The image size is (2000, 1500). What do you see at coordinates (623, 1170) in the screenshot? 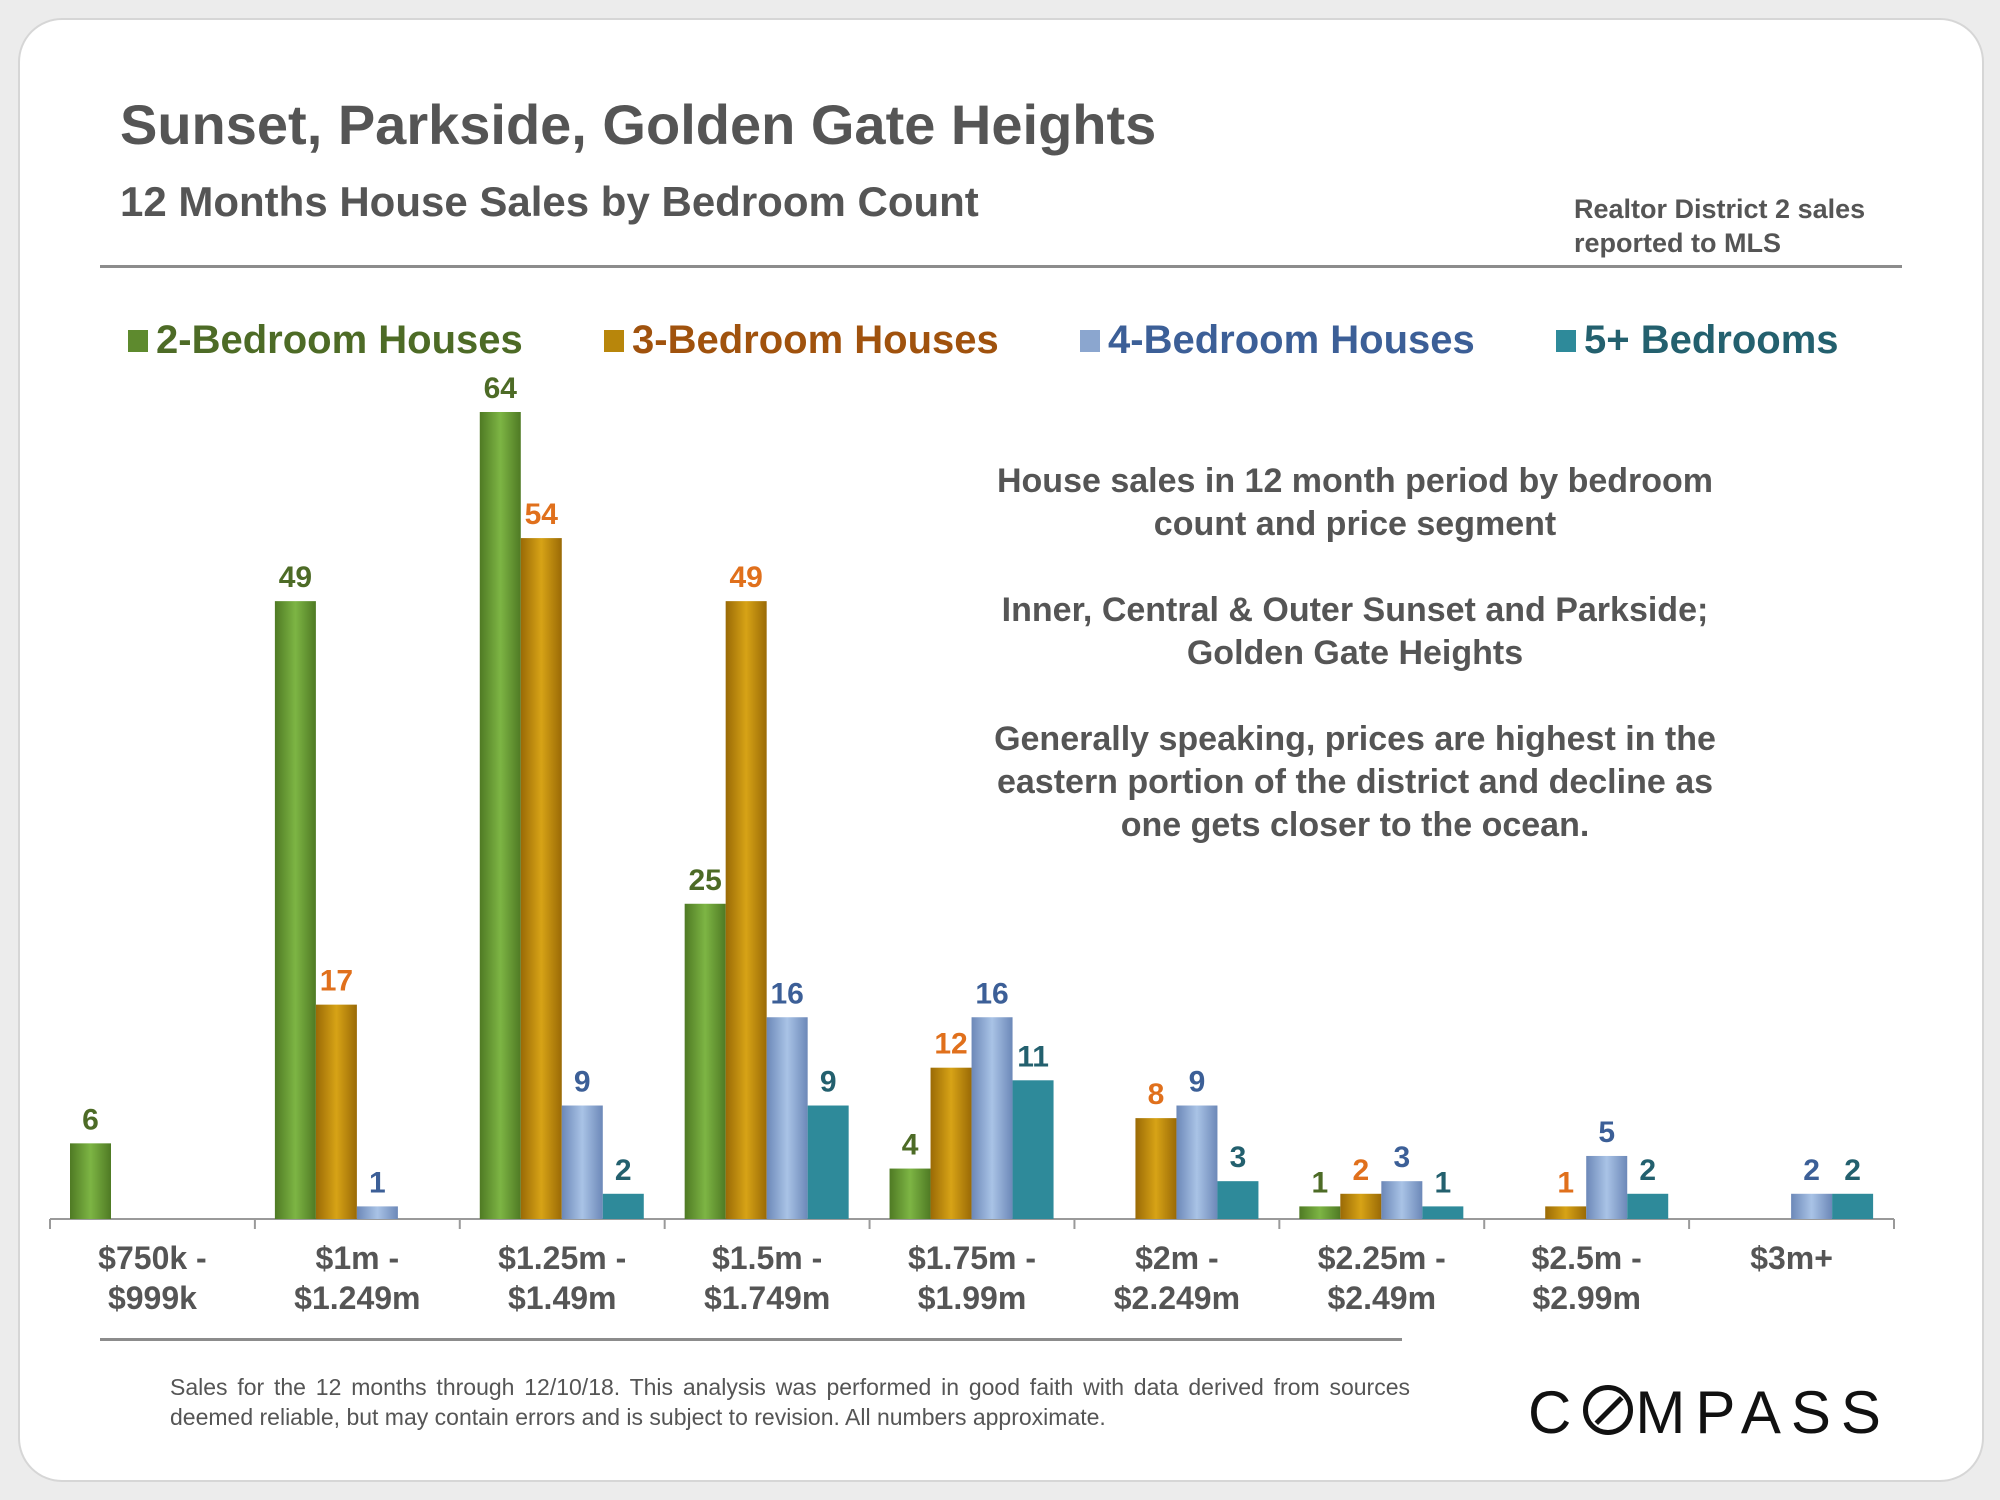
I see `data-label-3-2: 2` at bounding box center [623, 1170].